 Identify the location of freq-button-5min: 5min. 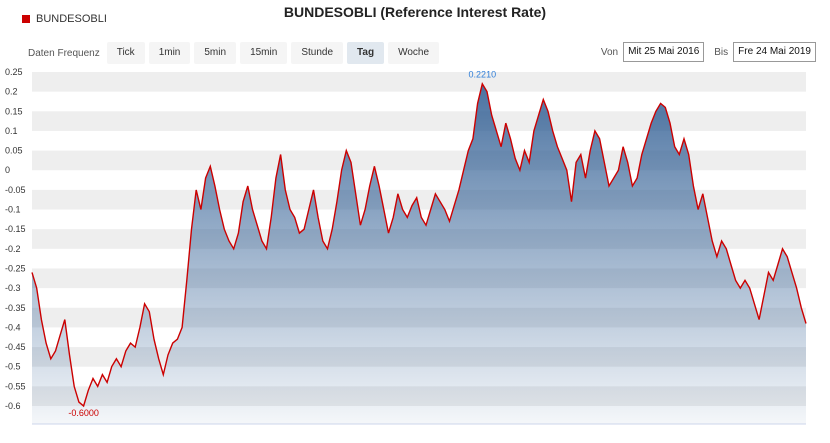
(215, 53).